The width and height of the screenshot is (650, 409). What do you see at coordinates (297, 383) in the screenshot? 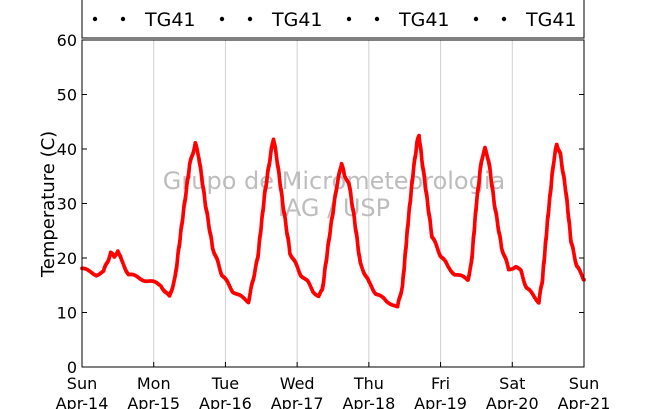
I see `x-tick-label-day-3: Wed` at bounding box center [297, 383].